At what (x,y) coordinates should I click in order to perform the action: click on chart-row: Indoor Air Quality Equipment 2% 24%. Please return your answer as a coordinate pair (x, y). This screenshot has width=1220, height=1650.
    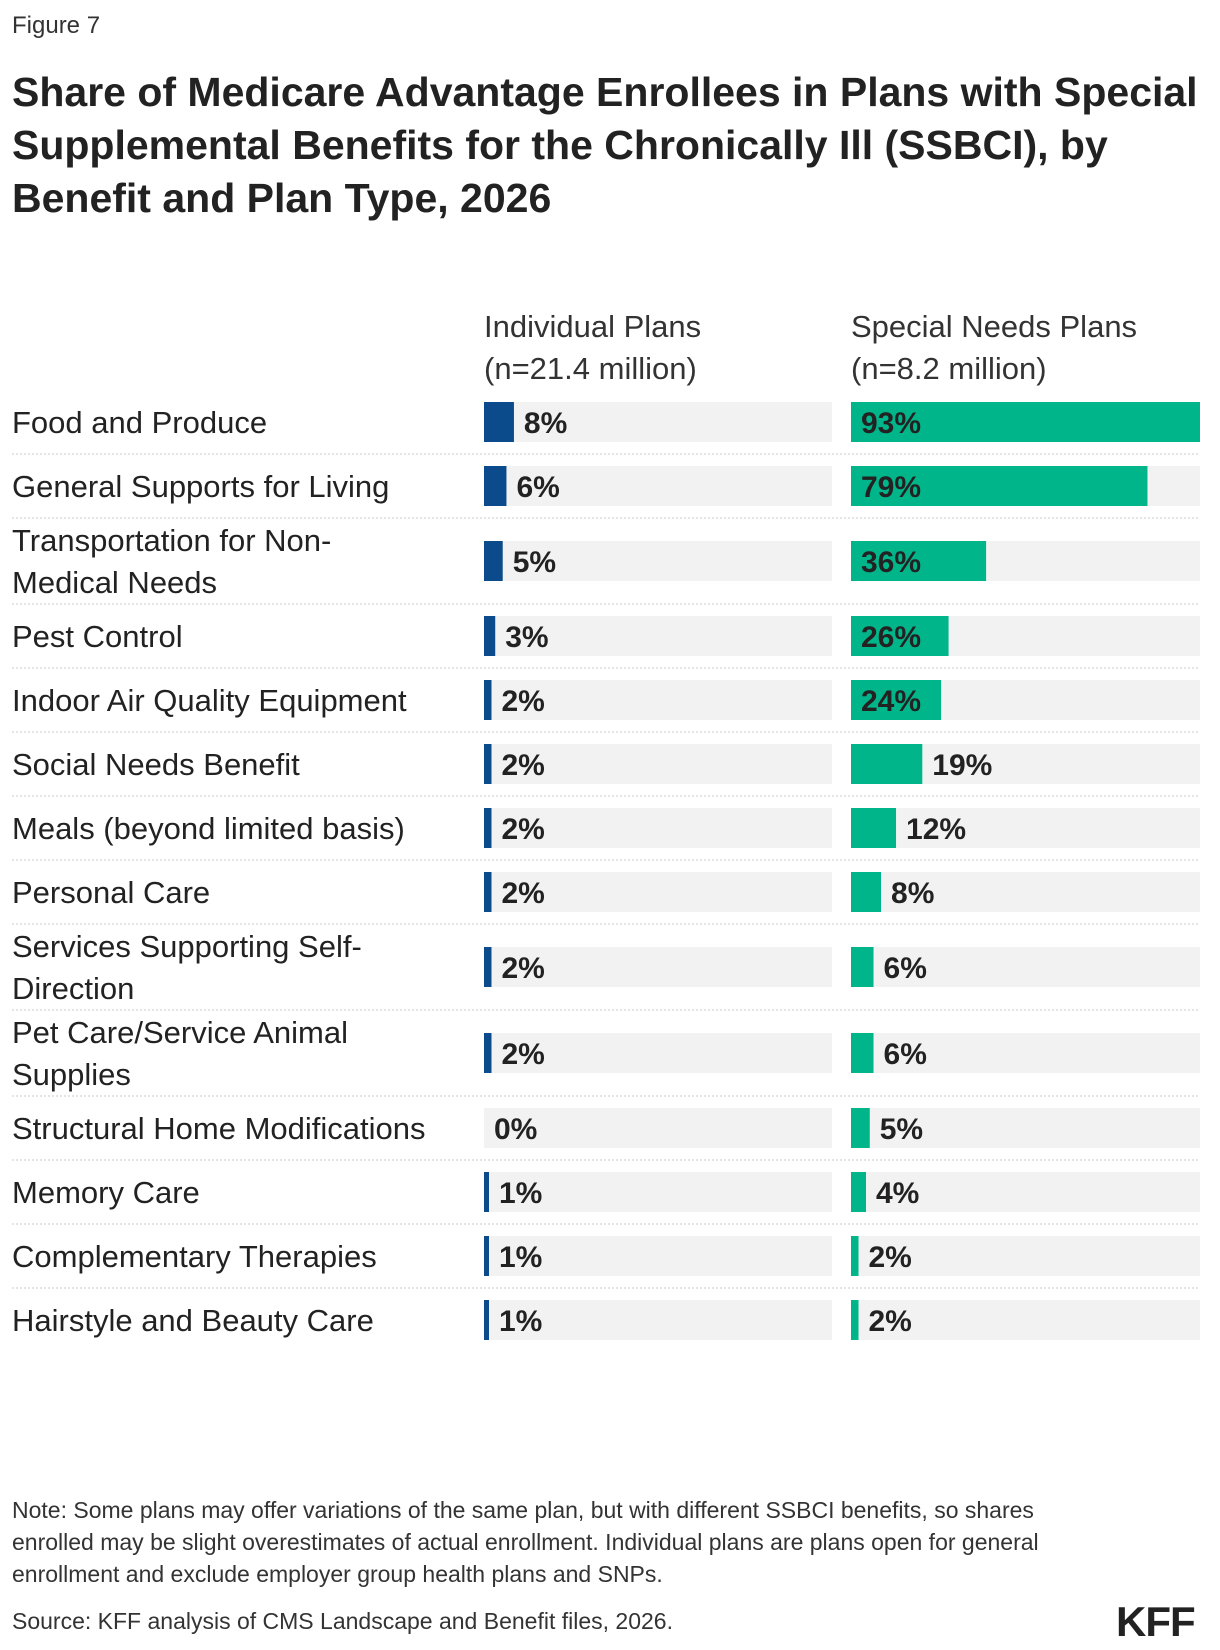
    Looking at the image, I should click on (606, 706).